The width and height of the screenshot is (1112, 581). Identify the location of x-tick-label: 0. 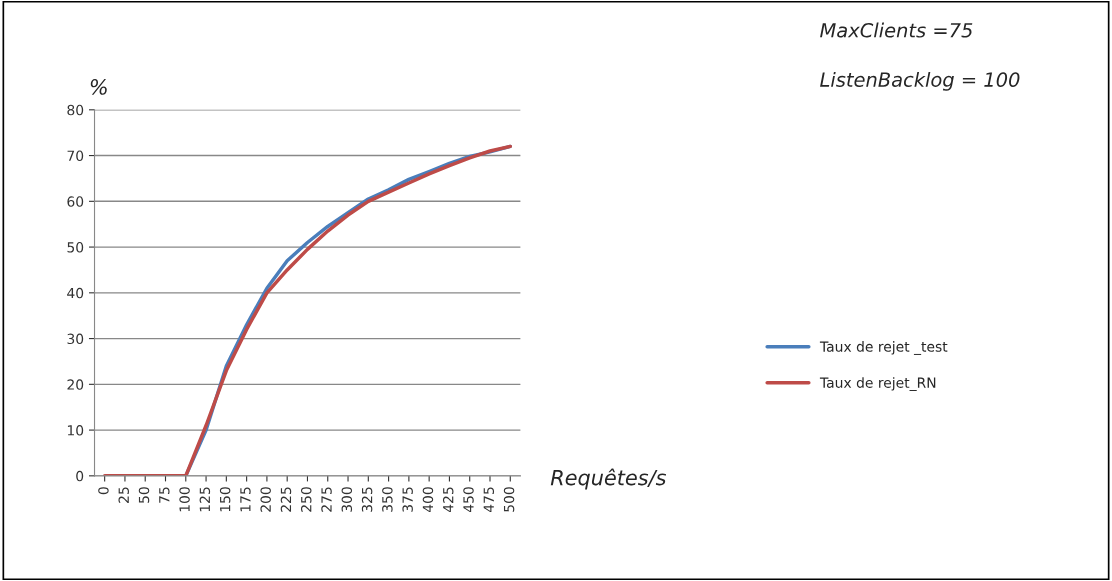
(103, 491).